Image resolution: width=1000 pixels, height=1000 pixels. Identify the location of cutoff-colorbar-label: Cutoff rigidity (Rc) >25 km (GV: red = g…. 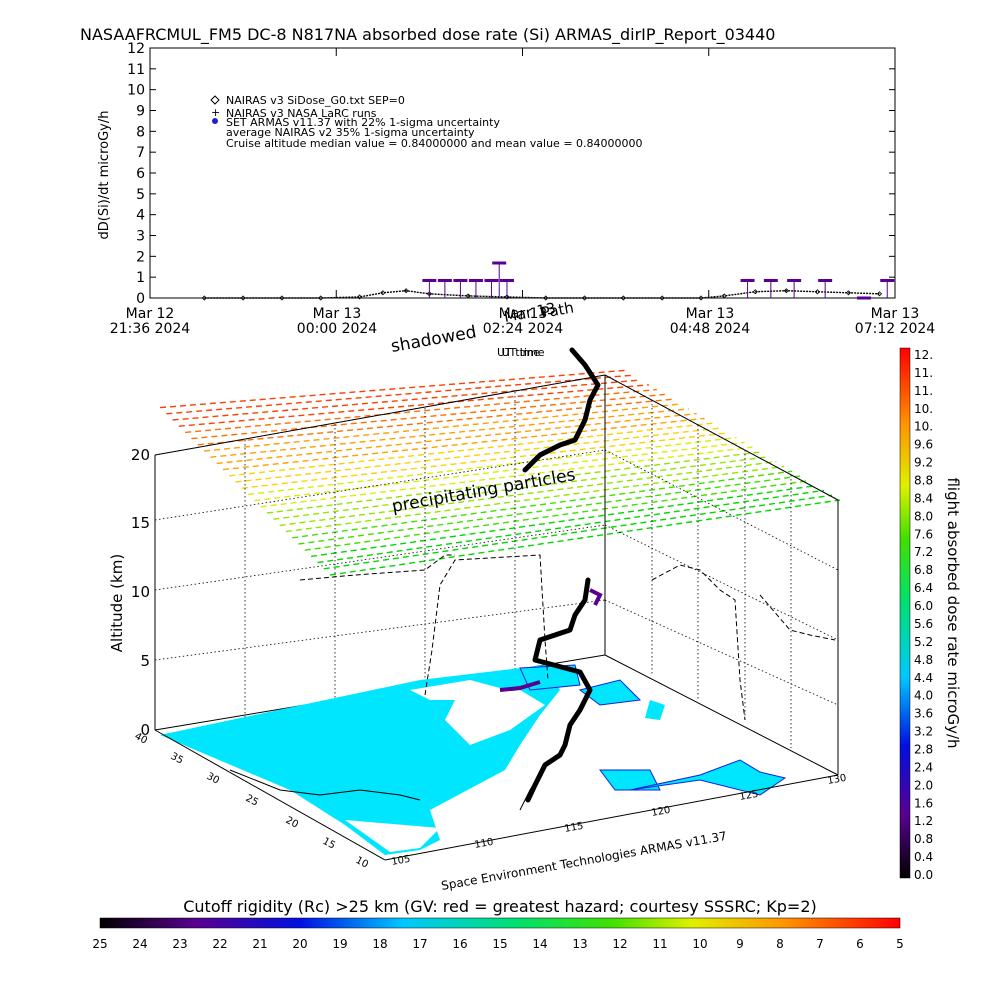
(500, 906).